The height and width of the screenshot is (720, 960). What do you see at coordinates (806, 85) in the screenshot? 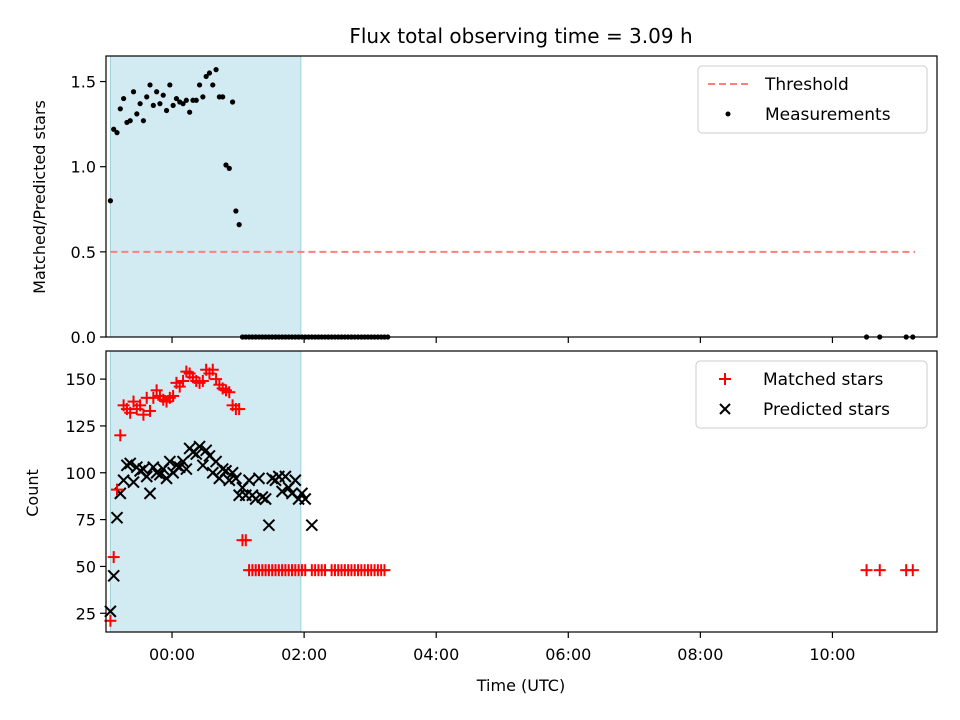
I see `legend-threshold-label: Threshold` at bounding box center [806, 85].